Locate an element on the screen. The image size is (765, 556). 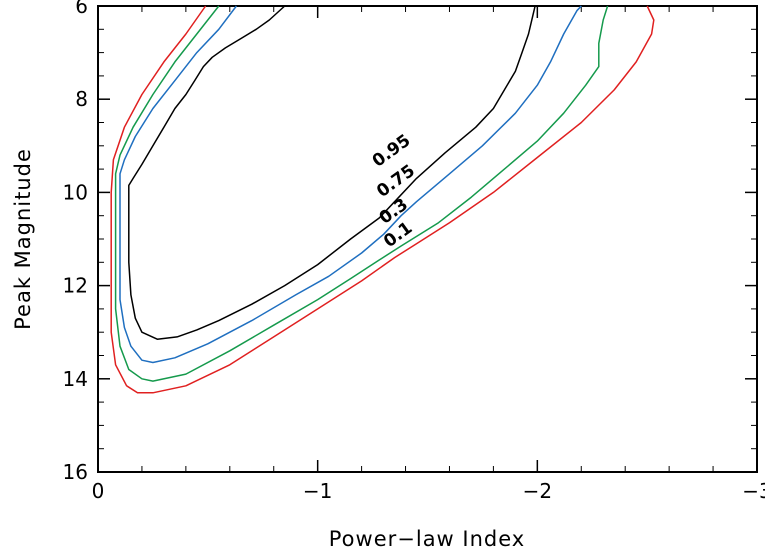
y-tick-label: 10 is located at coordinates (75, 192).